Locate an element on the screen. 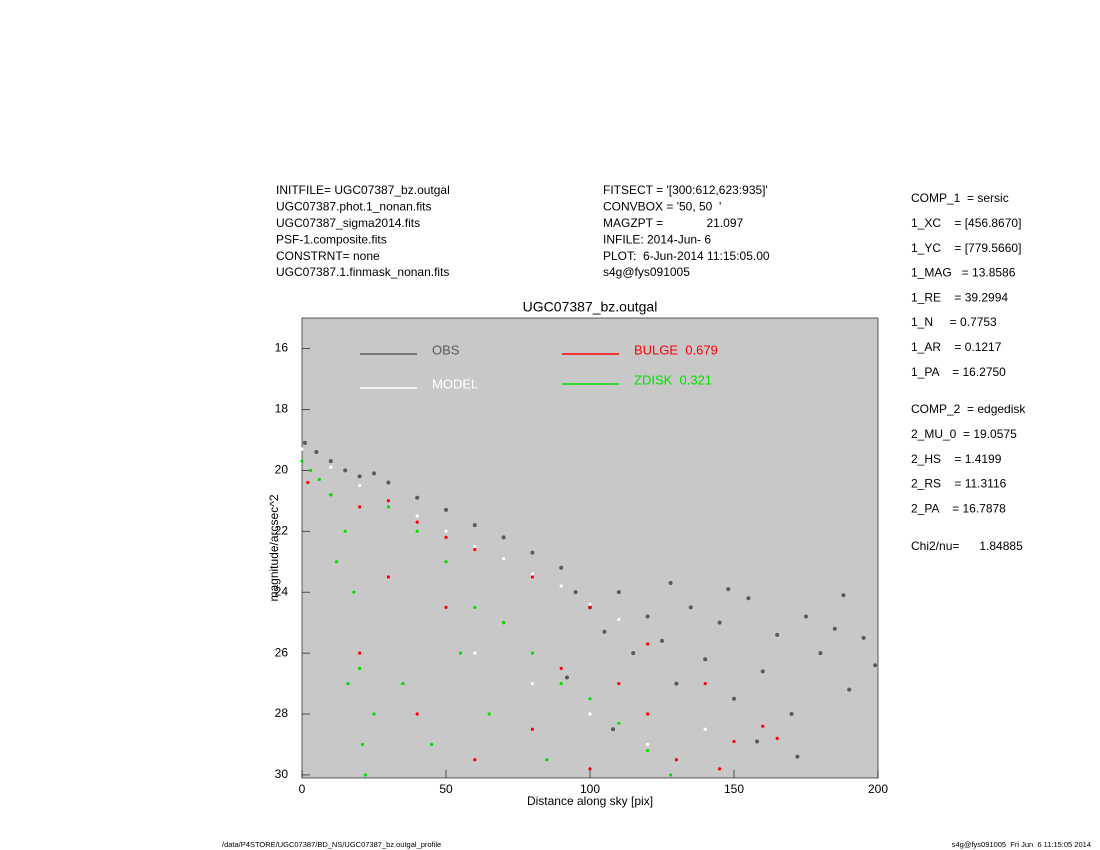 This screenshot has height=850, width=1100. fit-parameter: Chi2/nu= 1.84885 is located at coordinates (967, 546).